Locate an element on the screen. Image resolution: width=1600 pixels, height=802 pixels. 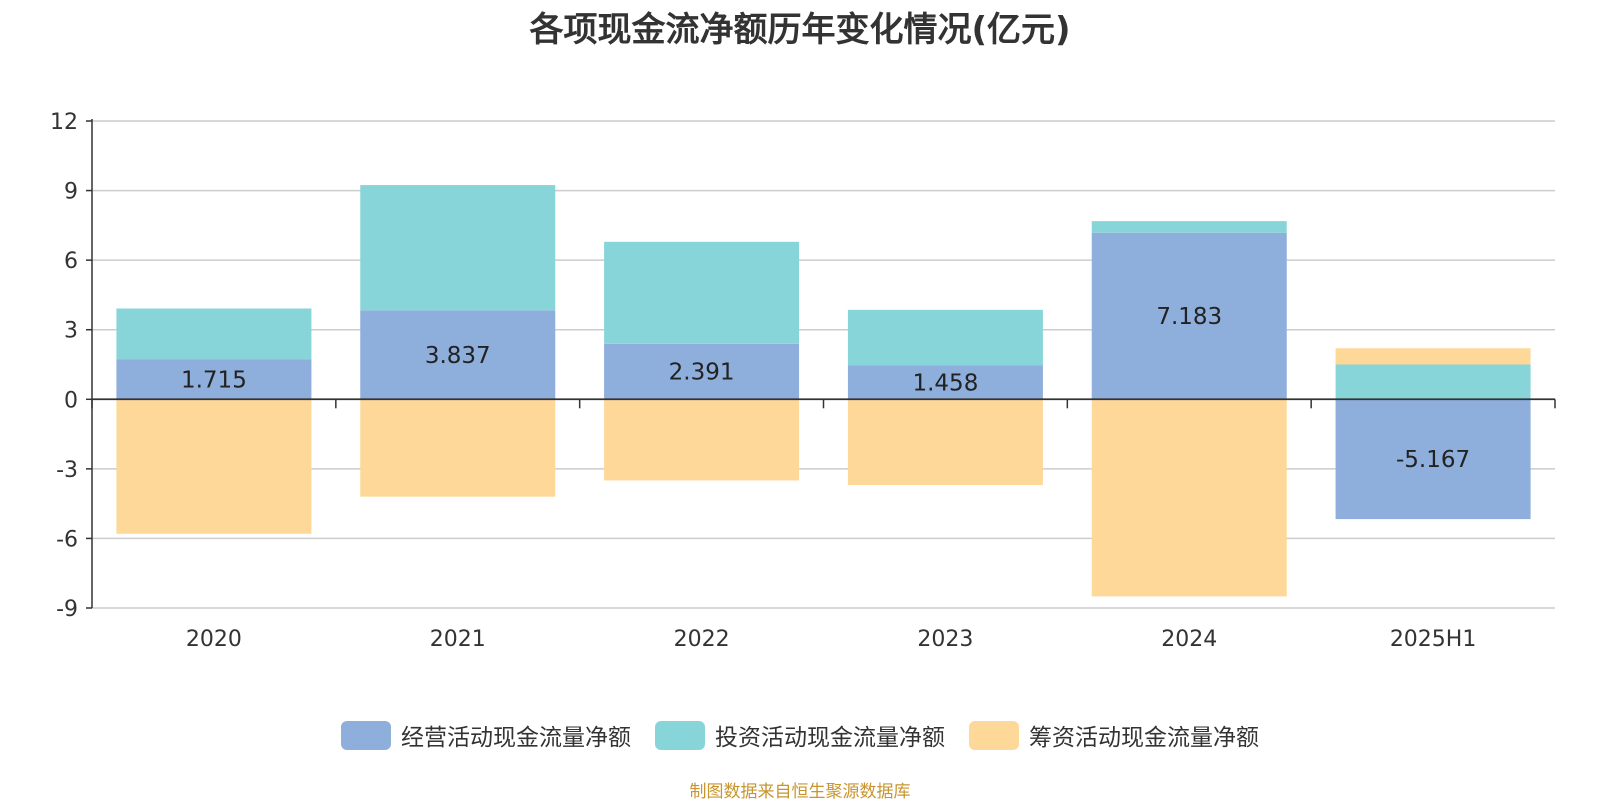
x-tick-label: 2024 is located at coordinates (1189, 639).